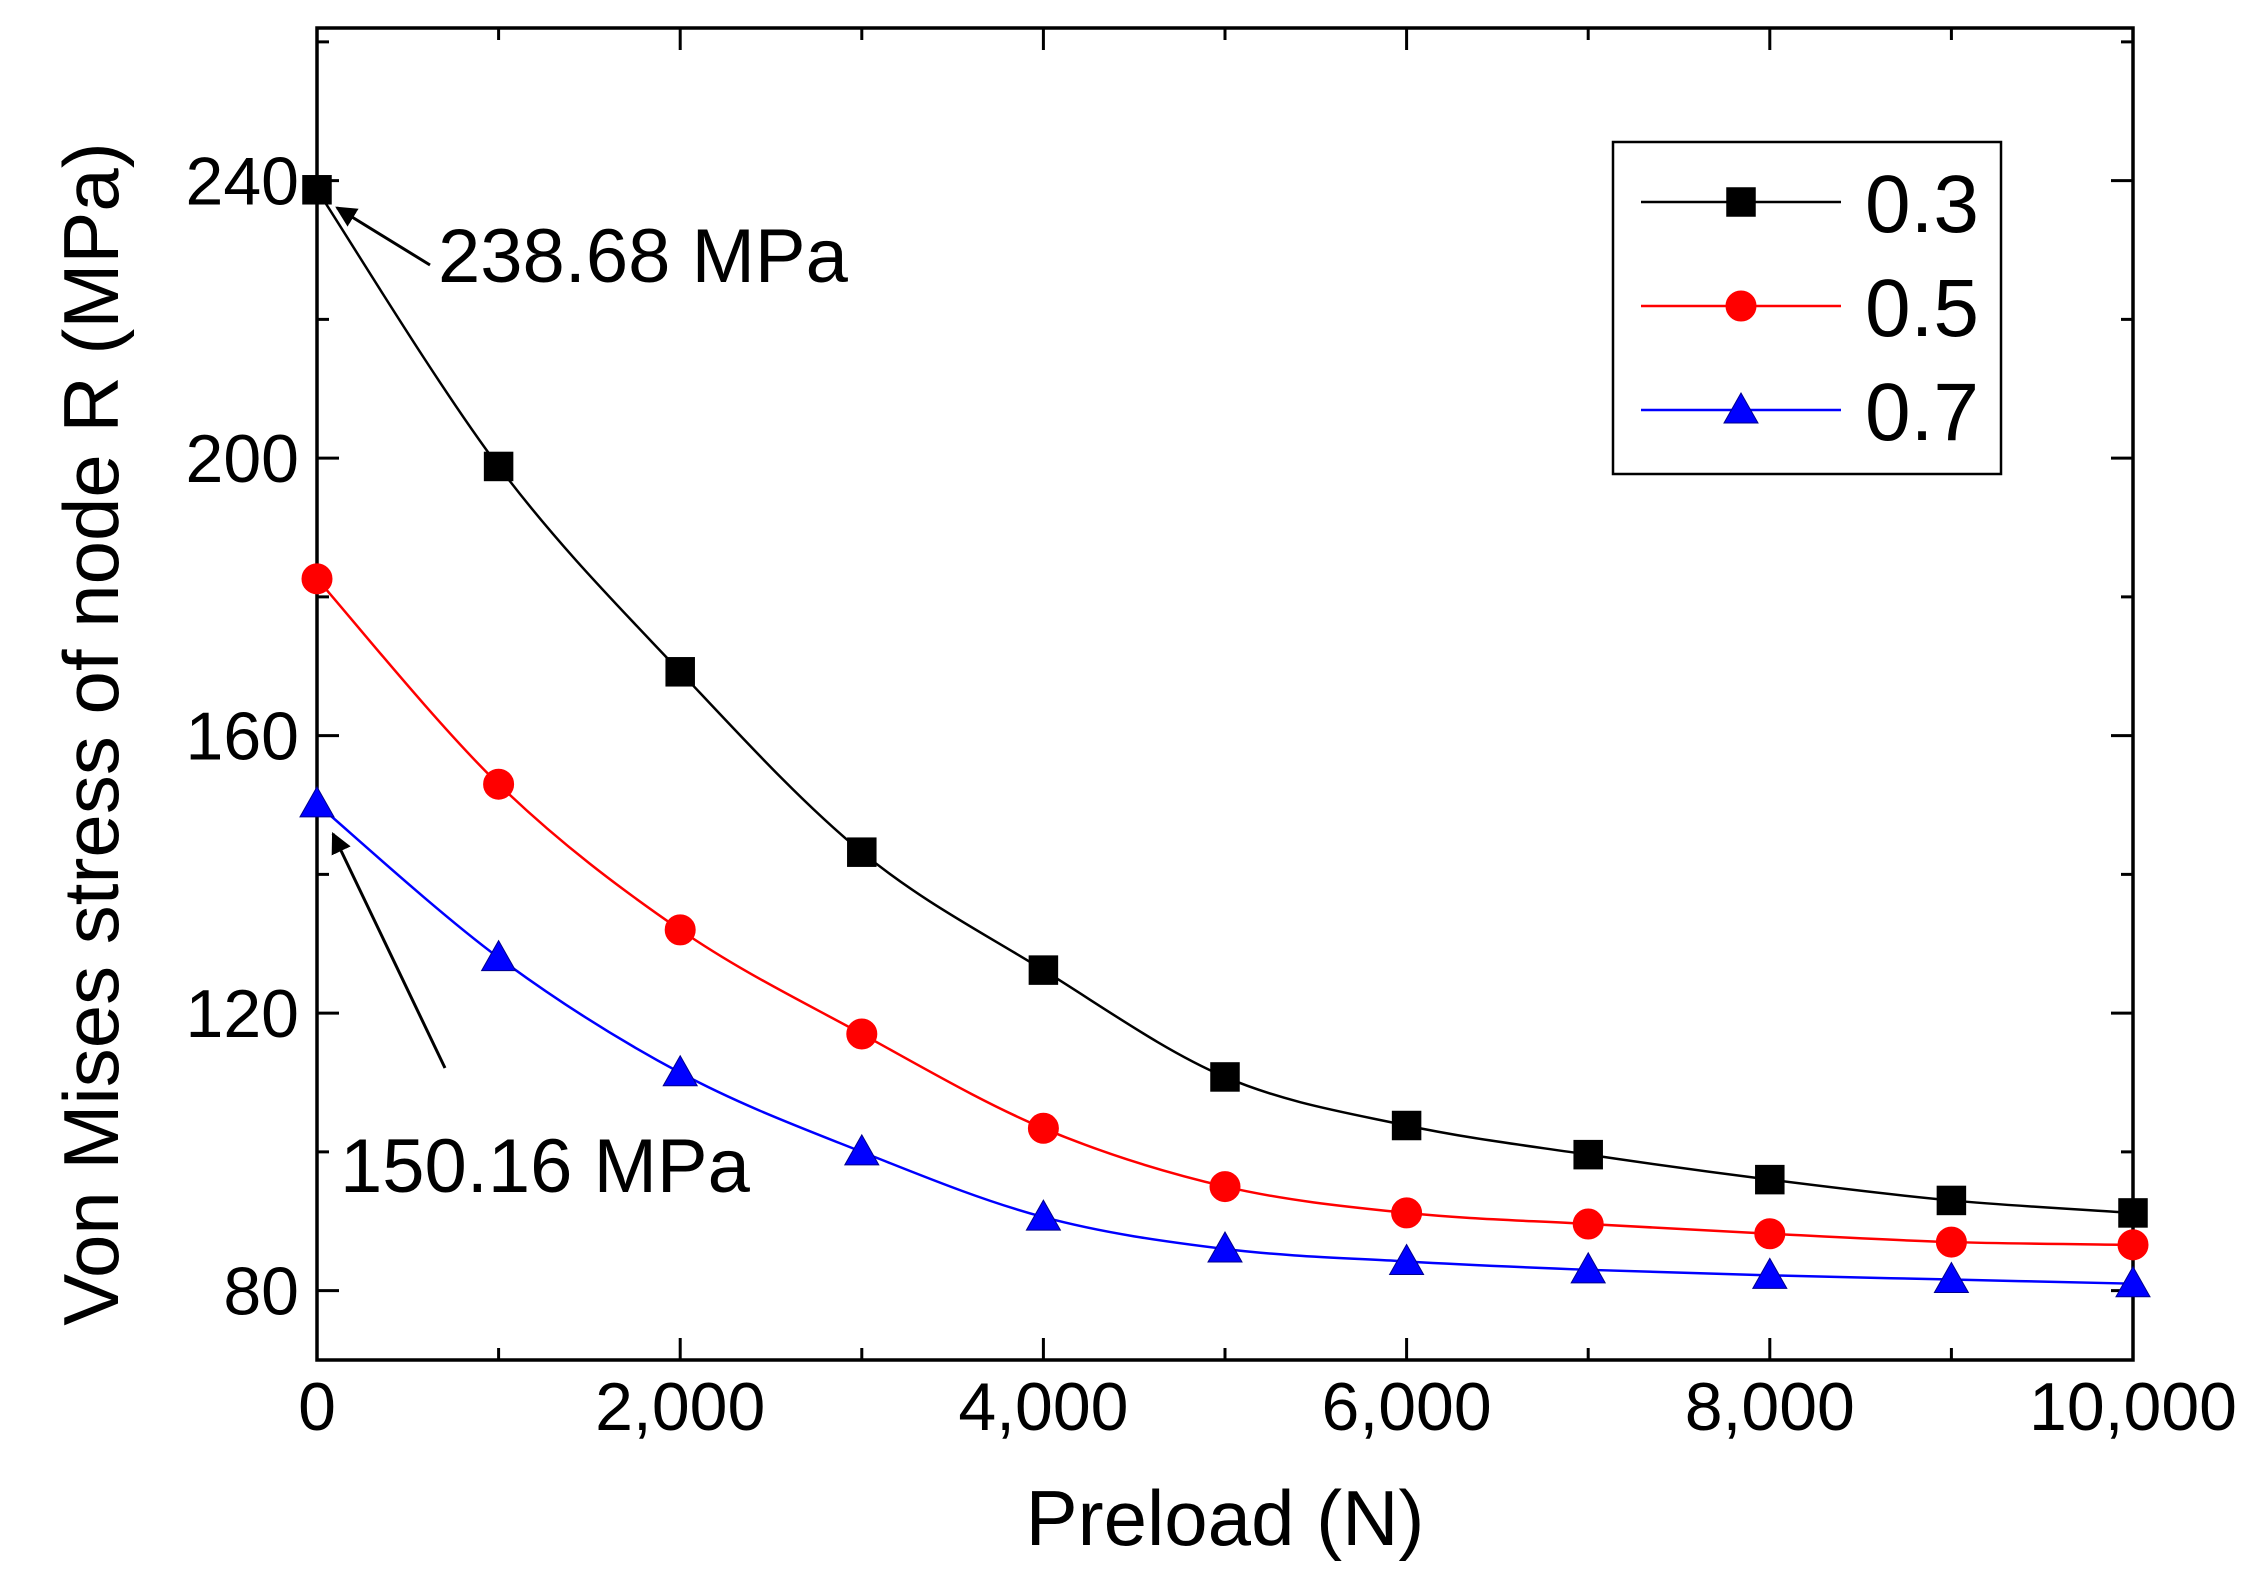  What do you see at coordinates (590, 707) in the screenshot?
I see `annotation-layer: 238.68 MPa 150.16 MPa` at bounding box center [590, 707].